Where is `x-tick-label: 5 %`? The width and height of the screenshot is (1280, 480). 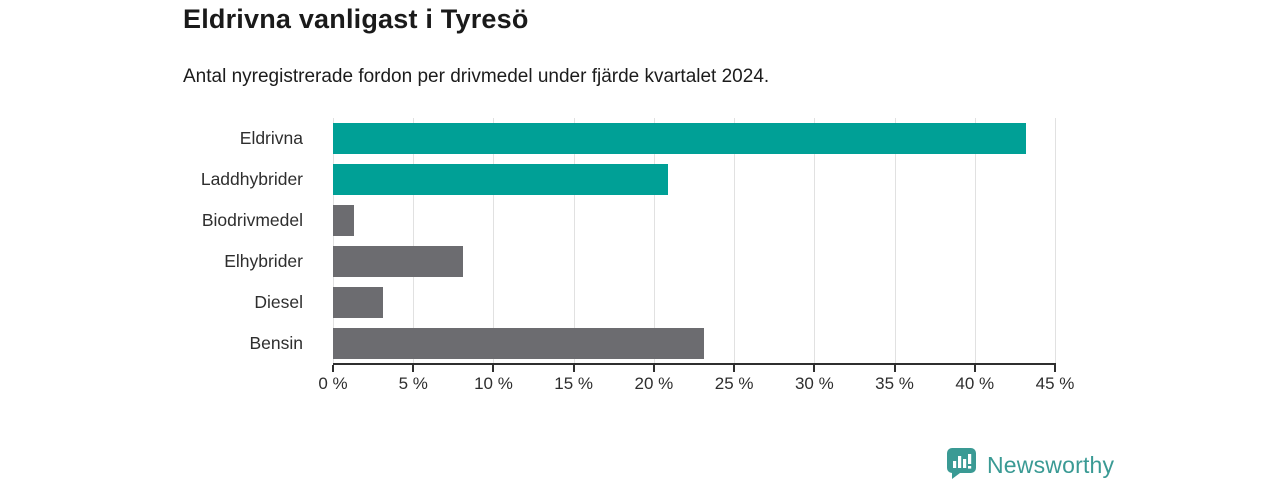 x-tick-label: 5 % is located at coordinates (413, 383).